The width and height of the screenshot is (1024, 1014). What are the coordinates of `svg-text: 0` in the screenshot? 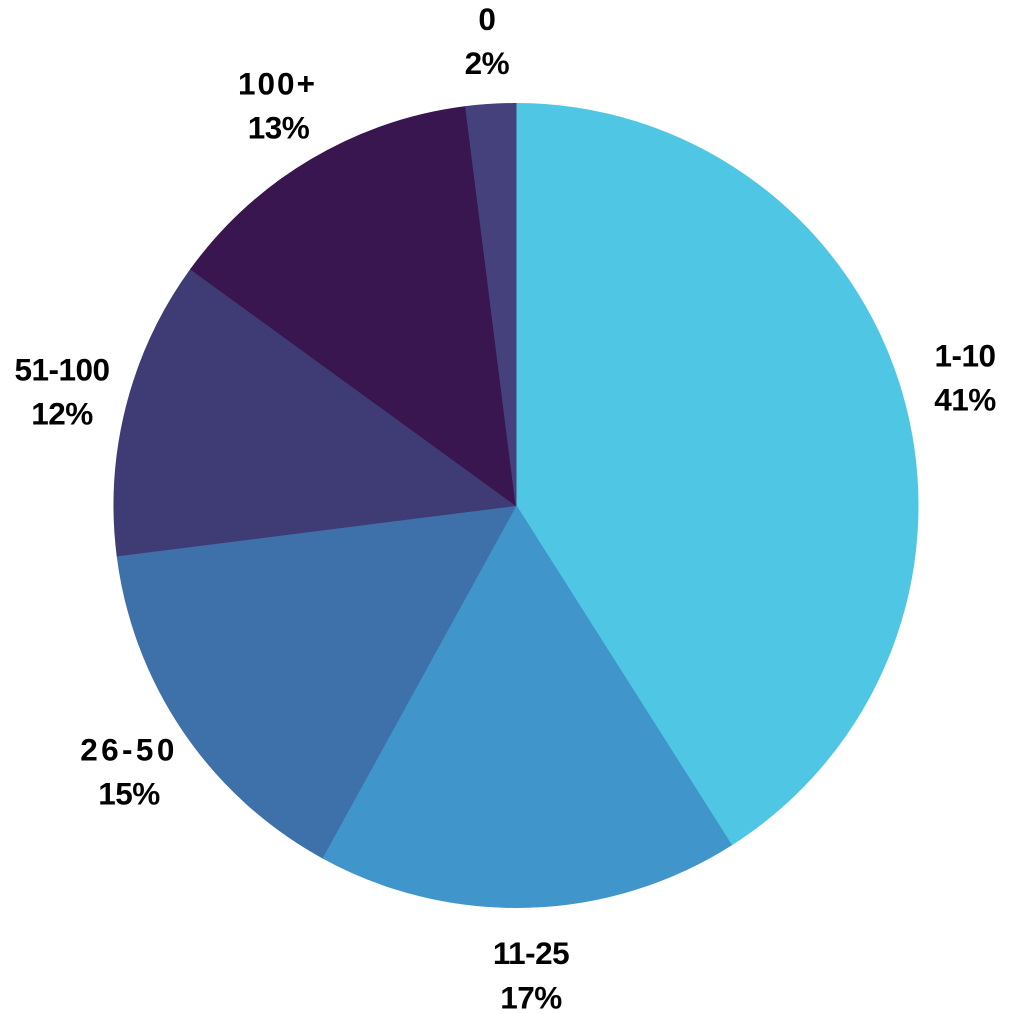 It's located at (486, 19).